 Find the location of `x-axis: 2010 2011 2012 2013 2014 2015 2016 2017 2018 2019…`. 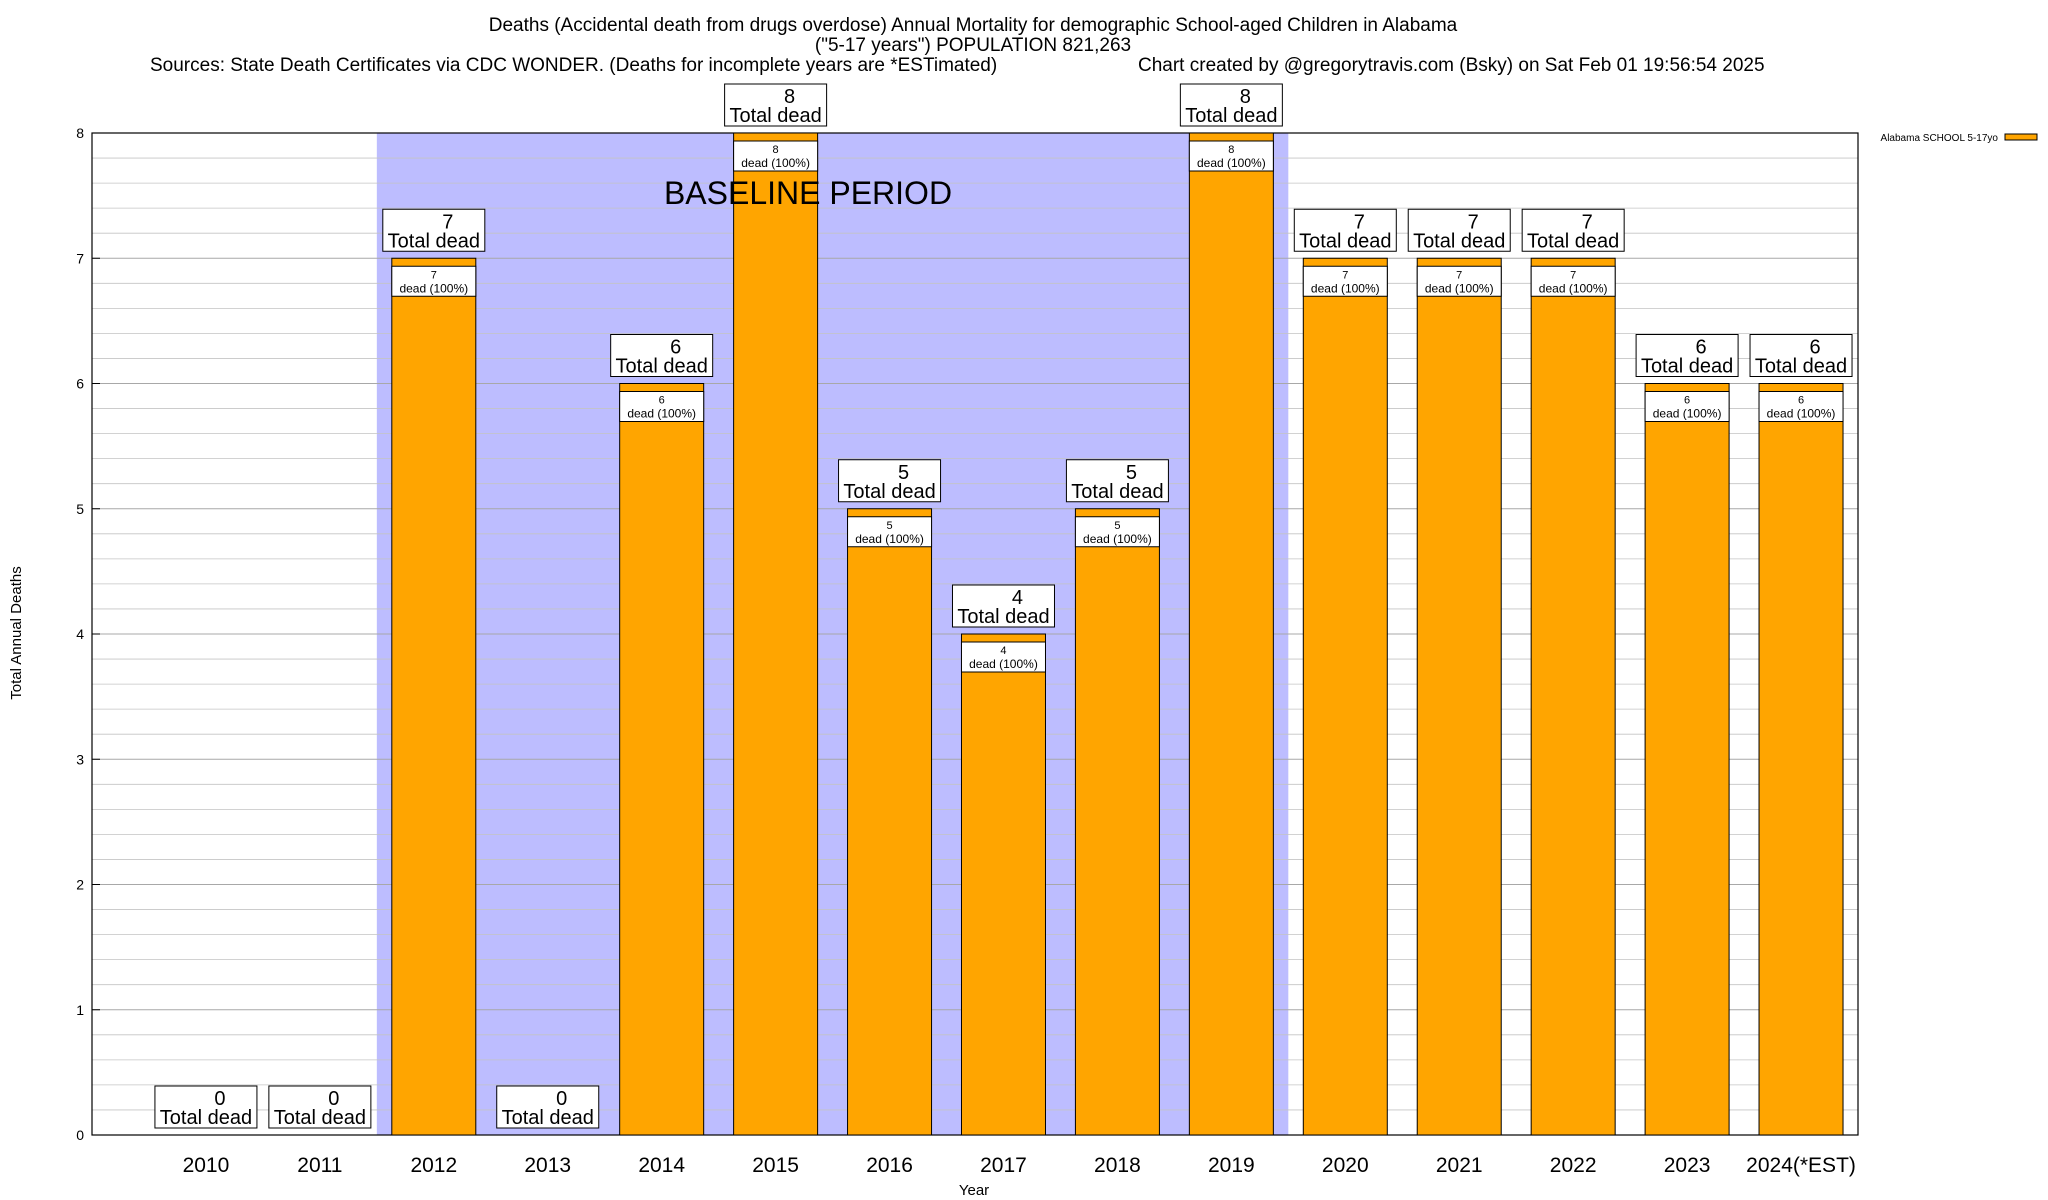

x-axis: 2010 2011 2012 2013 2014 2015 2016 2017 2018 2019… is located at coordinates (1019, 1165).